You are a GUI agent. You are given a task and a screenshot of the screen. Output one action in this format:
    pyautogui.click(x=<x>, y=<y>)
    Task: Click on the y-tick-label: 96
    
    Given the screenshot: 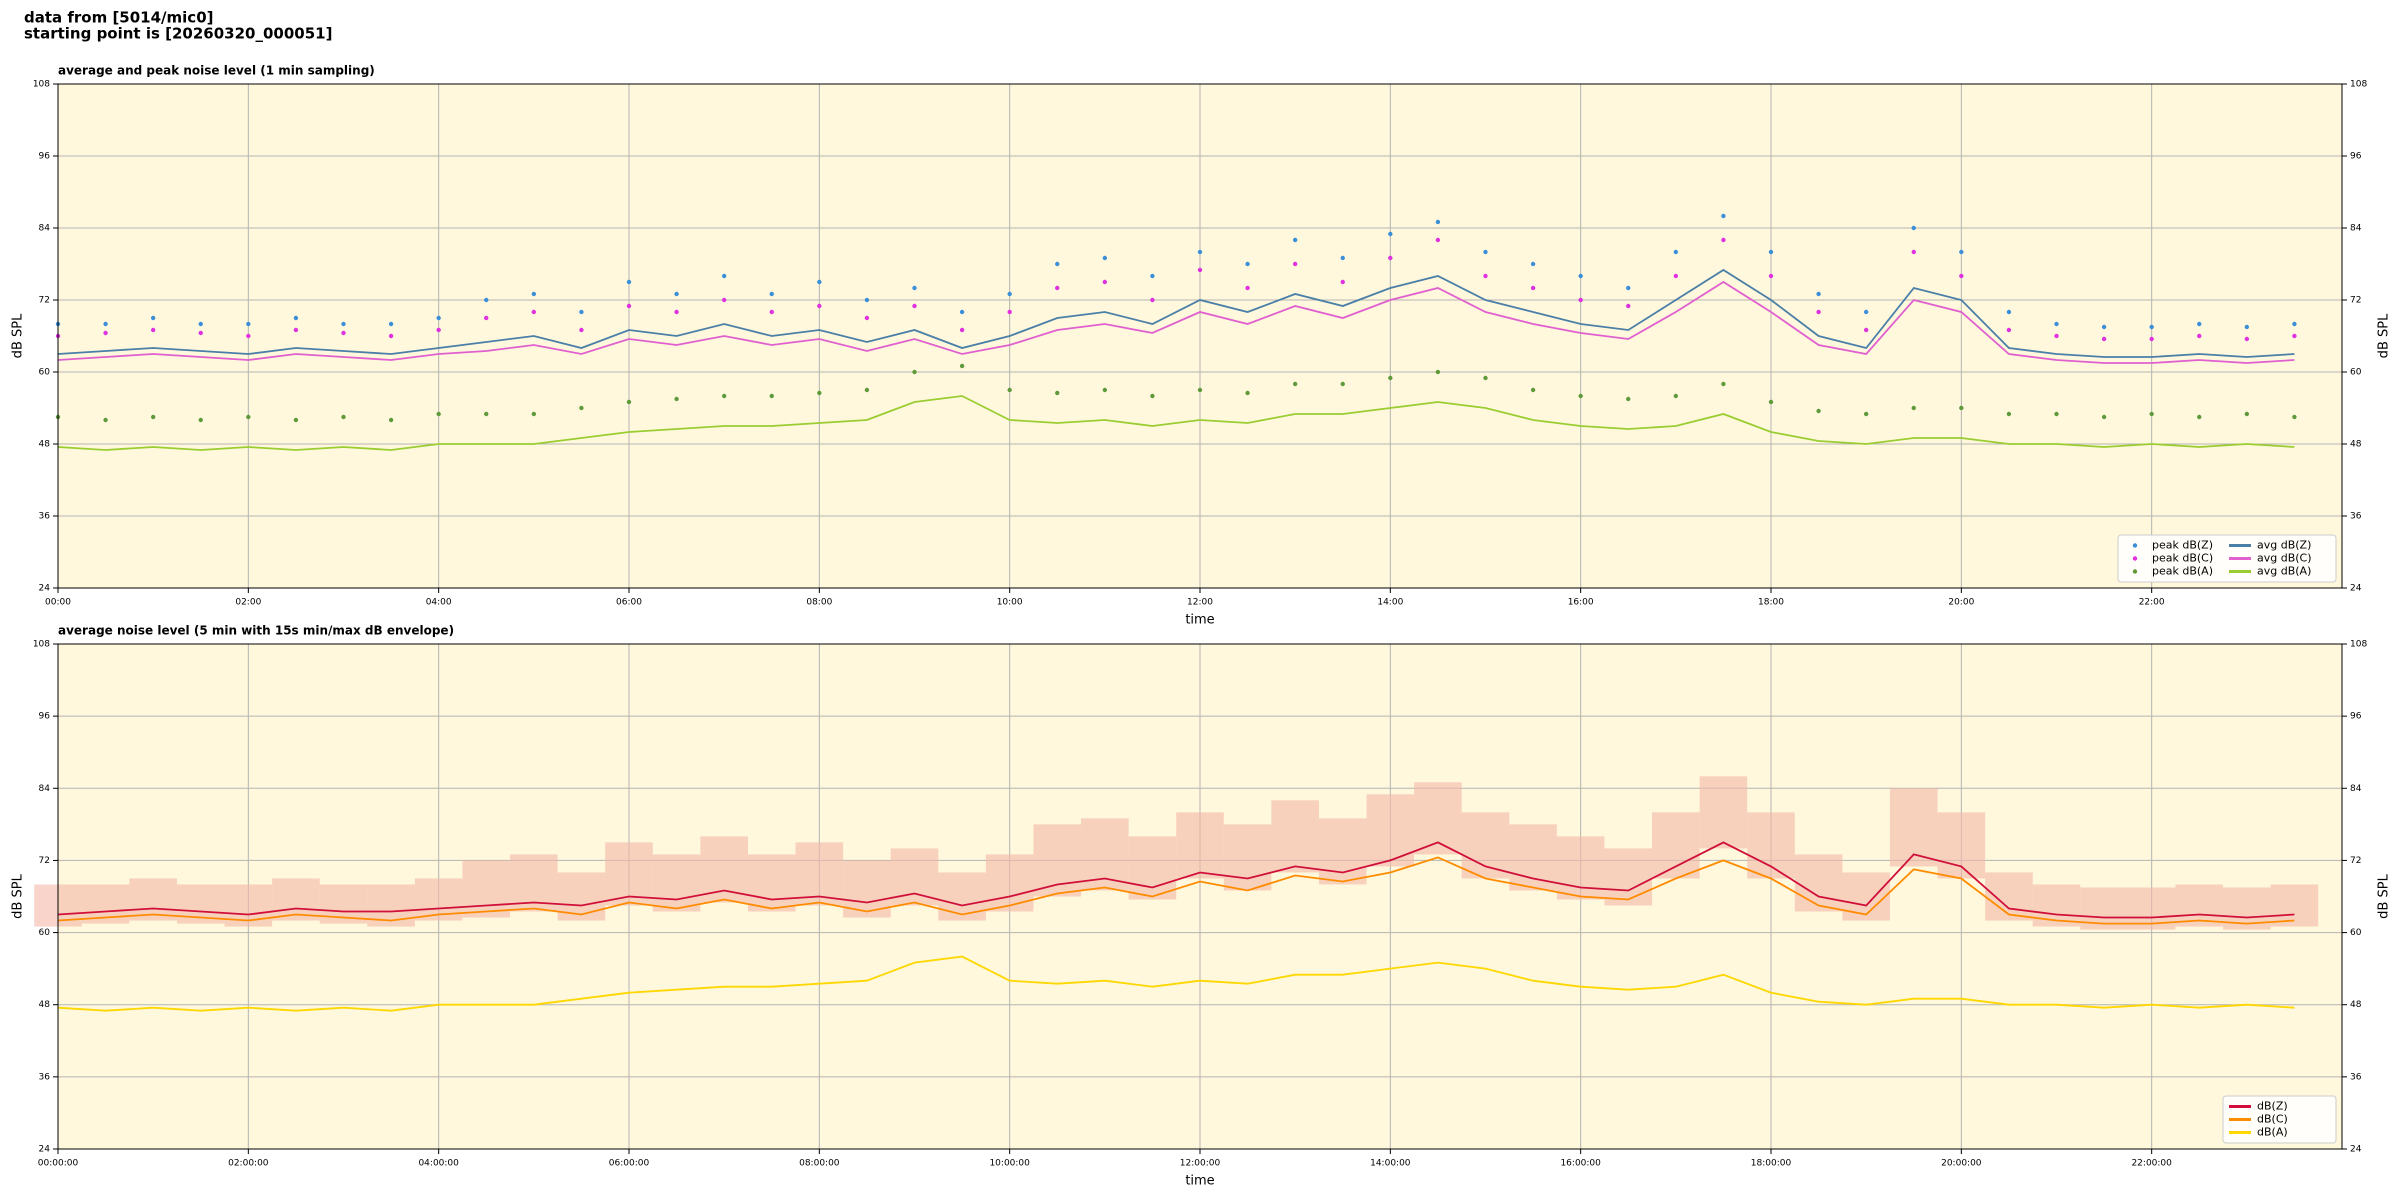 What is the action you would take?
    pyautogui.click(x=45, y=157)
    